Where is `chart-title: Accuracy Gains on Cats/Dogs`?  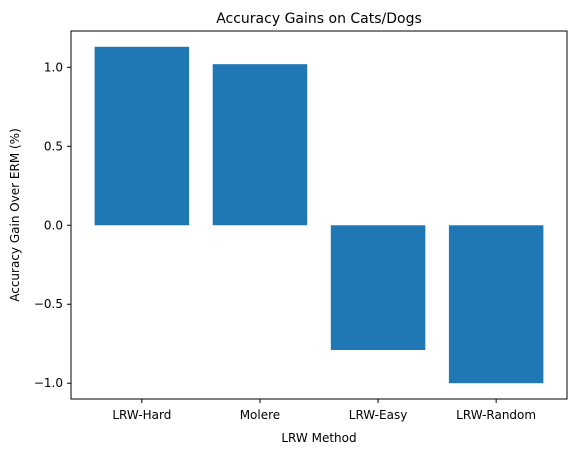 chart-title: Accuracy Gains on Cats/Dogs is located at coordinates (319, 19).